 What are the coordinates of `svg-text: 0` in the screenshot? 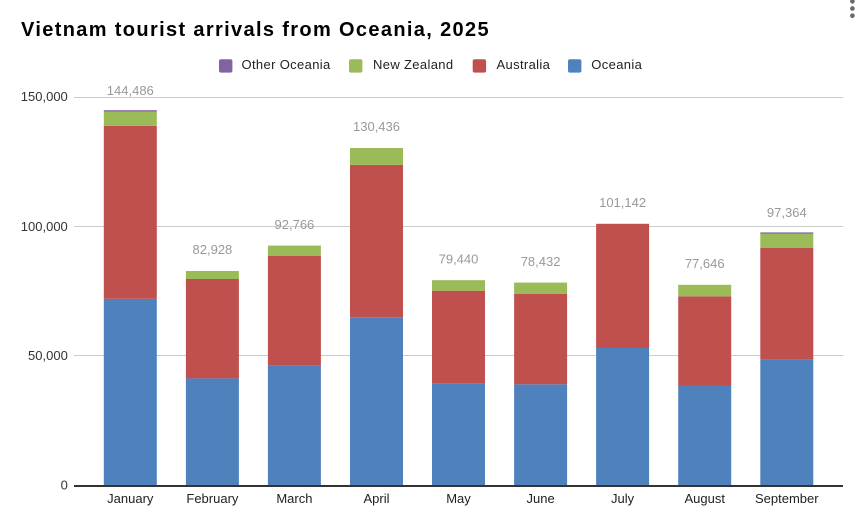 It's located at (64, 485).